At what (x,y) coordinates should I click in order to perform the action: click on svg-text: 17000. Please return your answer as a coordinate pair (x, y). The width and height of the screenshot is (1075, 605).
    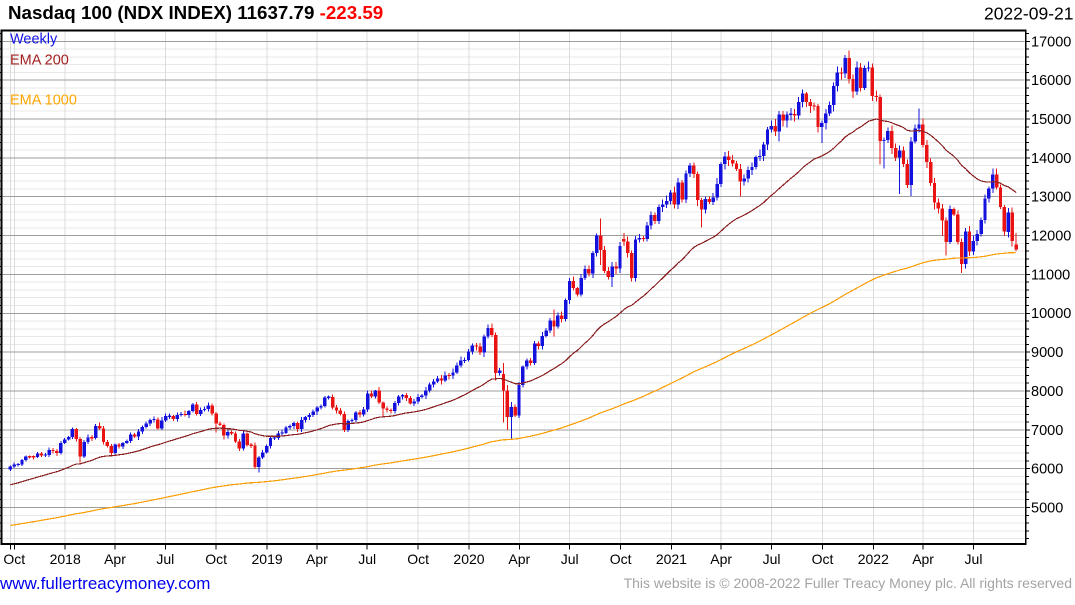
    Looking at the image, I should click on (1051, 42).